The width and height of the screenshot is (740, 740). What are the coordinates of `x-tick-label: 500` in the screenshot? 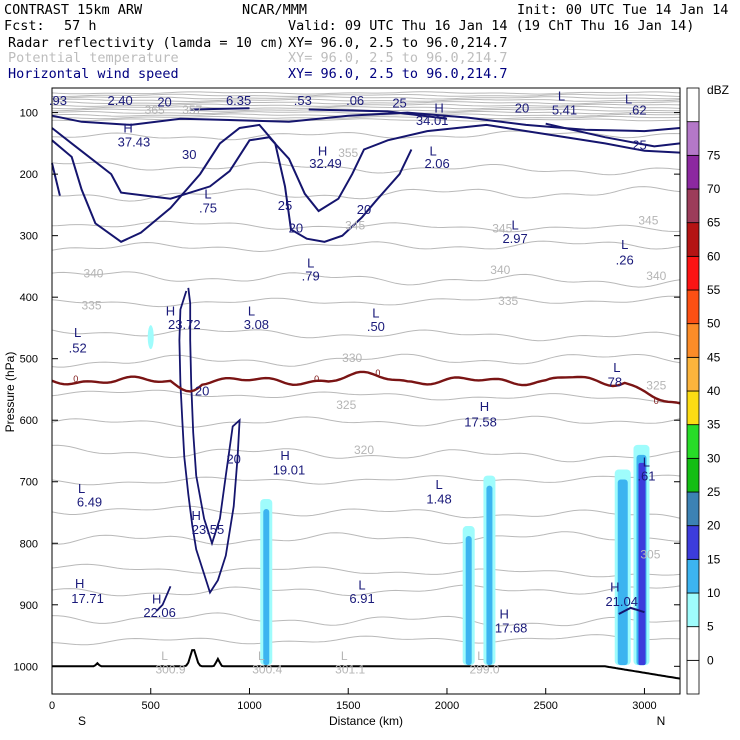 It's located at (151, 706).